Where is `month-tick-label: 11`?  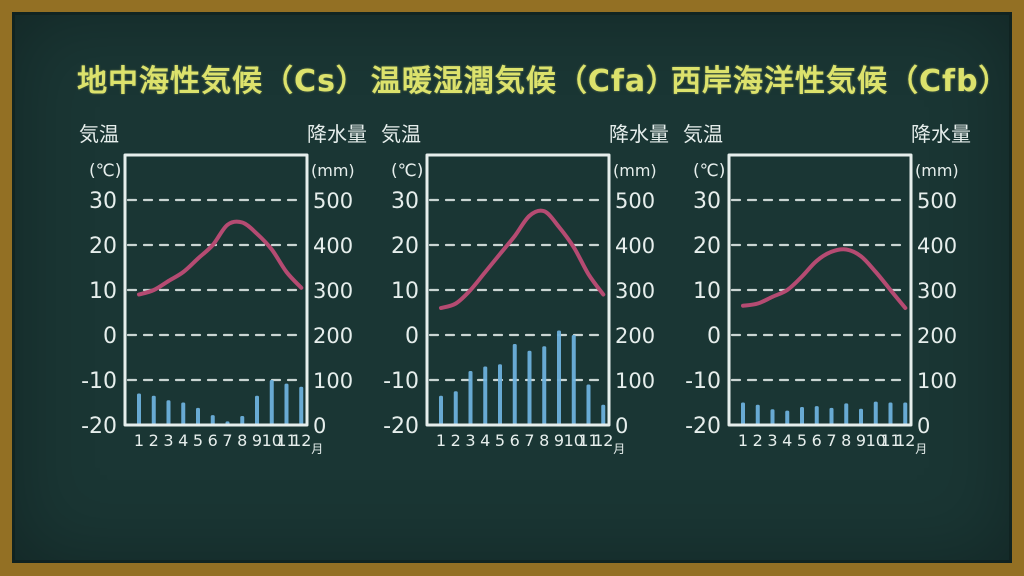 month-tick-label: 11 is located at coordinates (286, 440).